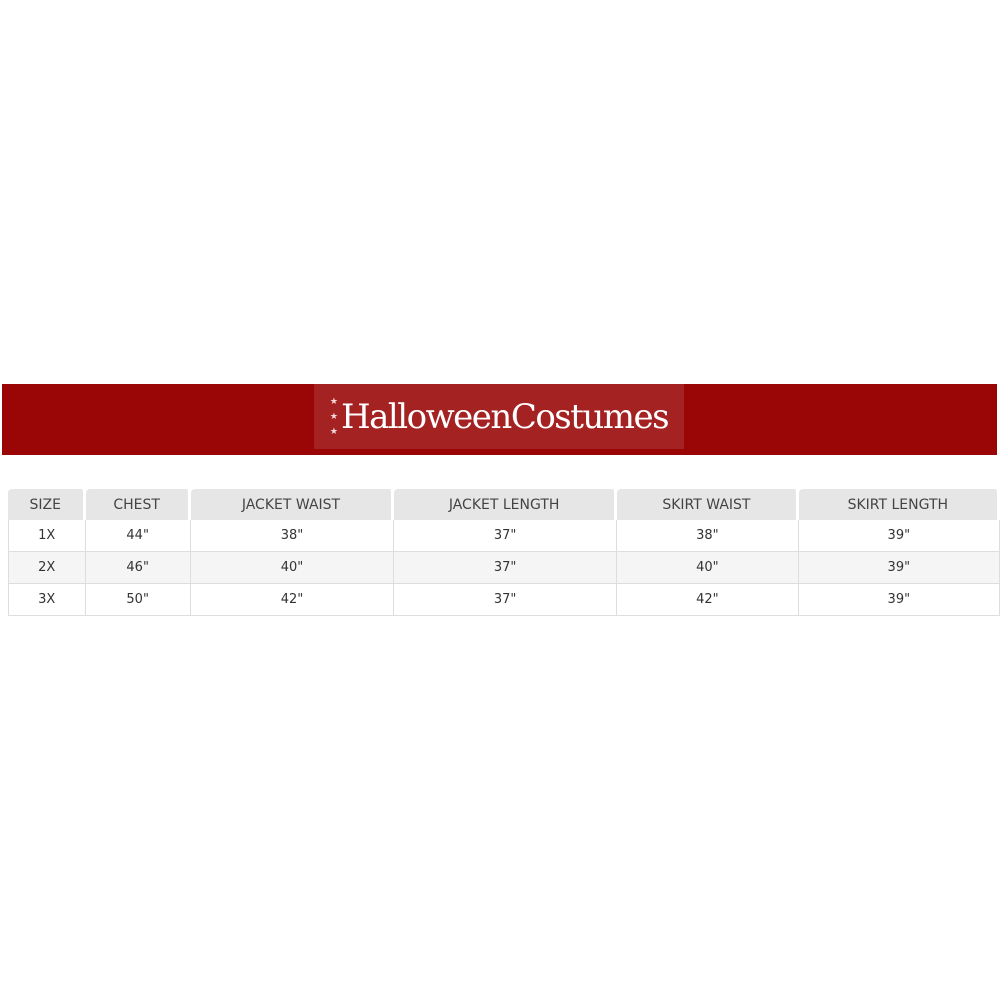 Image resolution: width=1000 pixels, height=1000 pixels. Describe the element at coordinates (505, 416) in the screenshot. I see `logo-text: HalloweenCostumes` at that location.